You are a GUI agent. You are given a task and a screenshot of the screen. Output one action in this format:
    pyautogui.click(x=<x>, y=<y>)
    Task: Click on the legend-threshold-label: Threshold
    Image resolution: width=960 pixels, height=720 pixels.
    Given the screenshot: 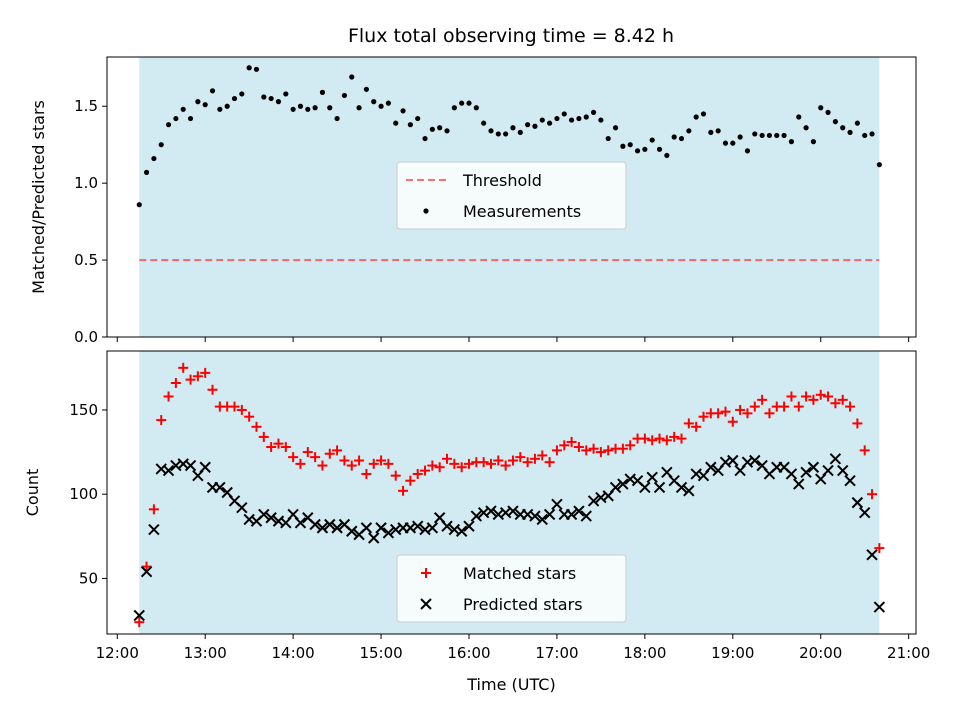 What is the action you would take?
    pyautogui.click(x=502, y=180)
    